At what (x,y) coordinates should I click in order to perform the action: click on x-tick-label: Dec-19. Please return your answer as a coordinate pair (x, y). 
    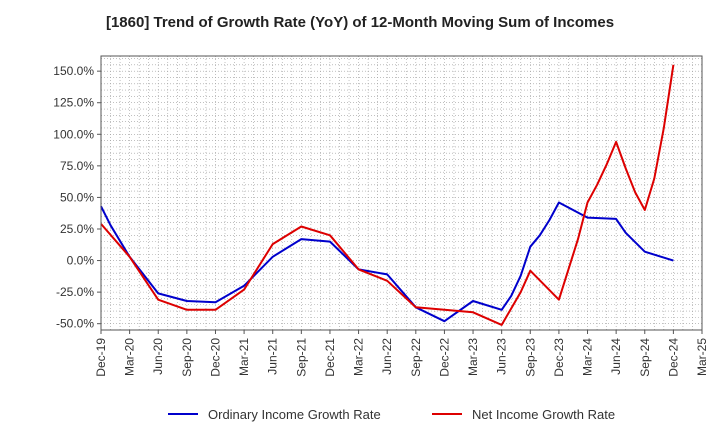
    Looking at the image, I should click on (101, 357).